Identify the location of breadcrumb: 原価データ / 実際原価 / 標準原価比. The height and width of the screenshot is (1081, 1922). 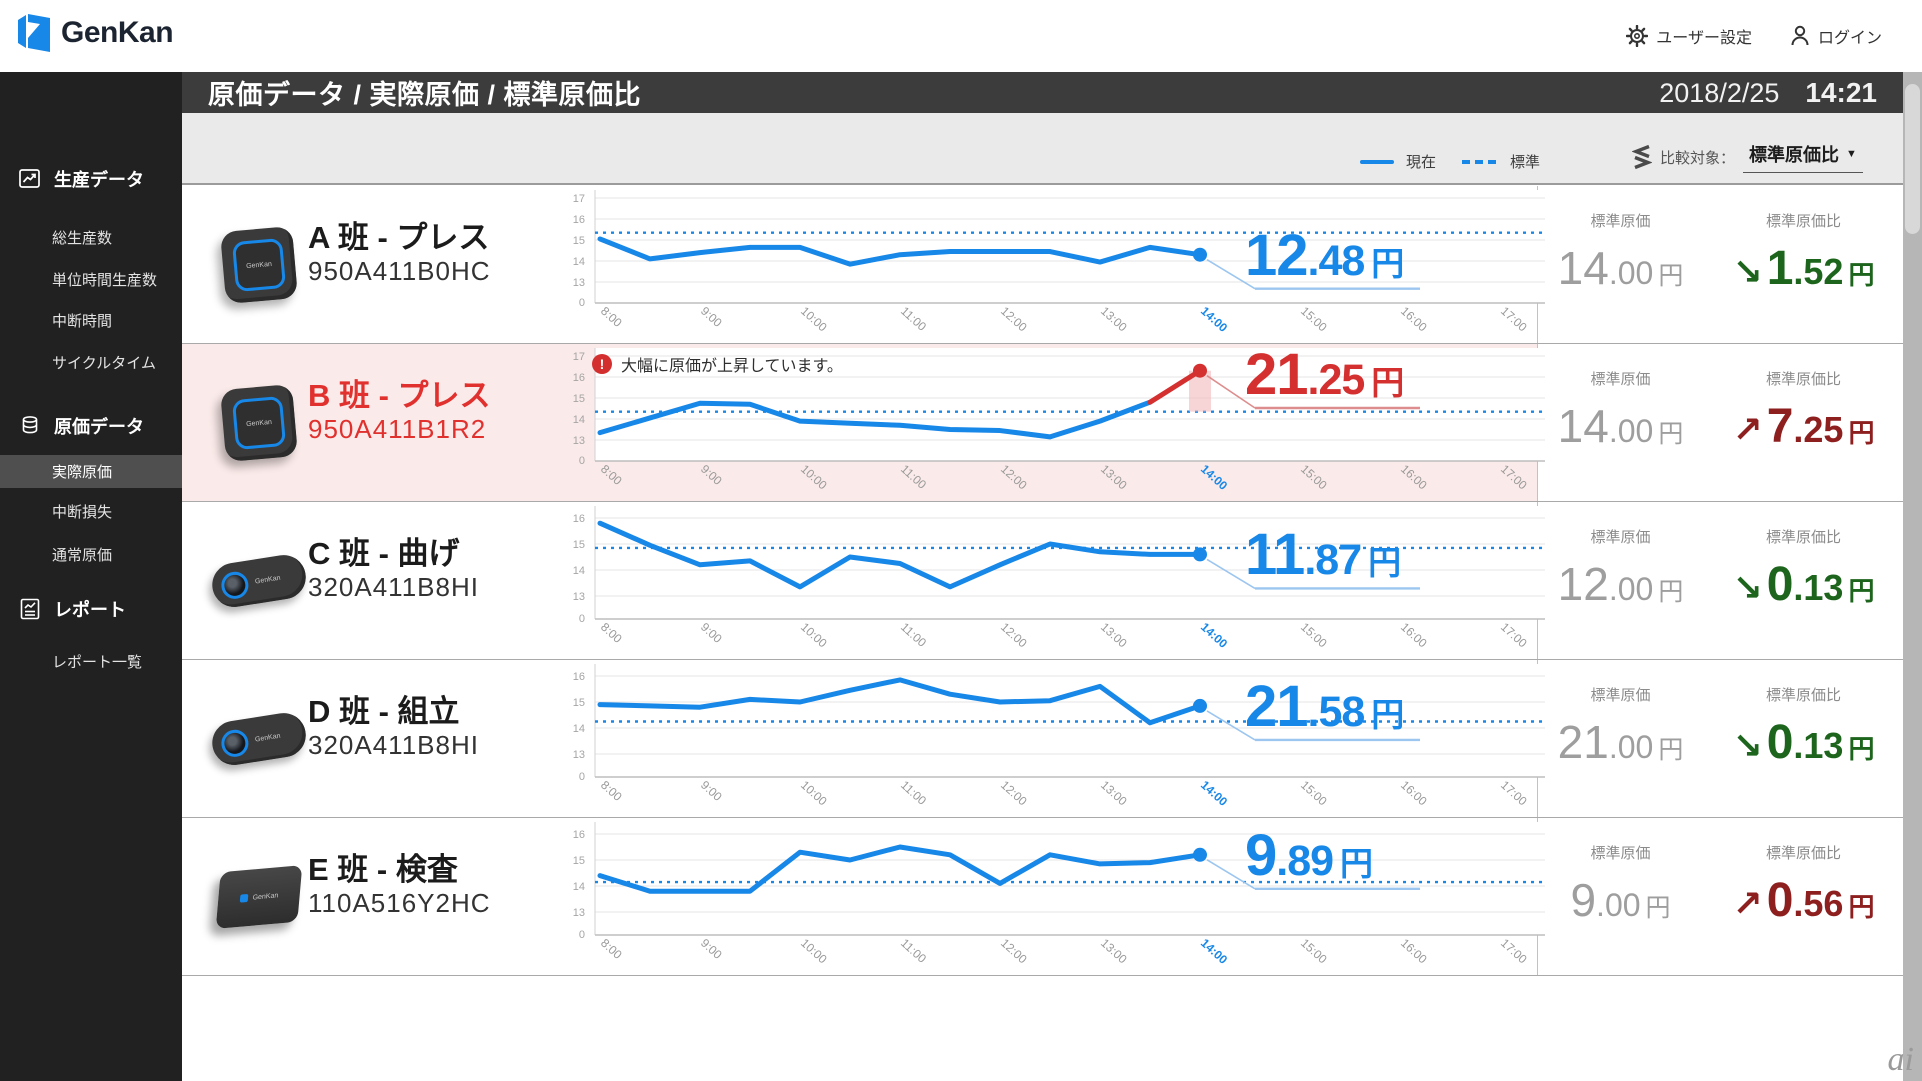
(425, 95).